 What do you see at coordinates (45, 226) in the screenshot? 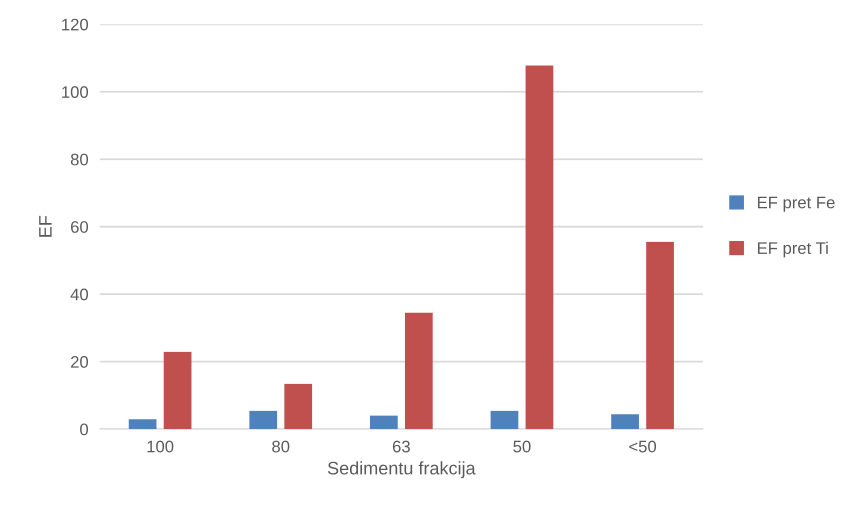
I see `y-axis-title: EF` at bounding box center [45, 226].